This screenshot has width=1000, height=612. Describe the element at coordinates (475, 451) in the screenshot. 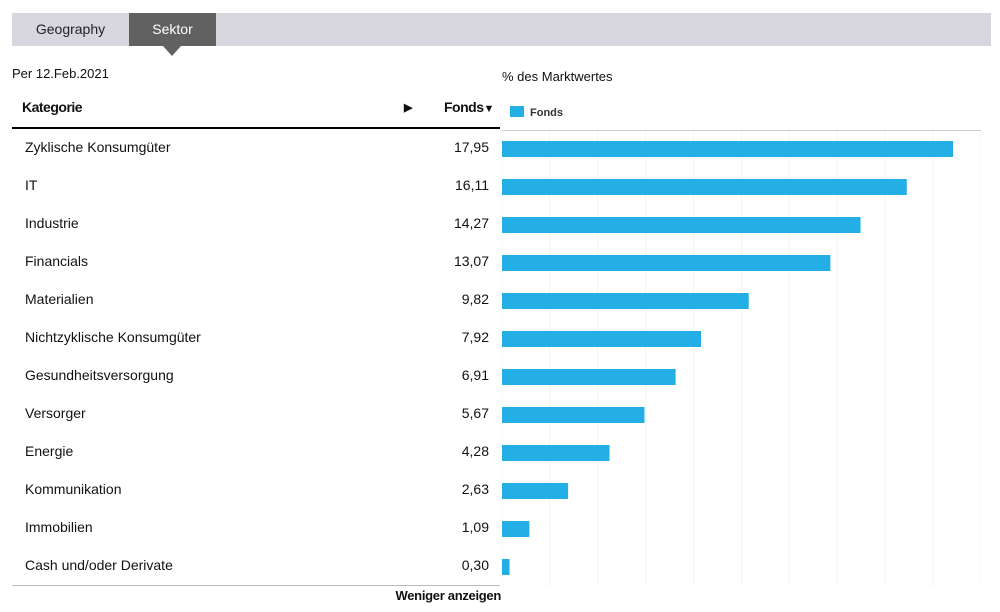

I see `value-label: 4,28` at that location.